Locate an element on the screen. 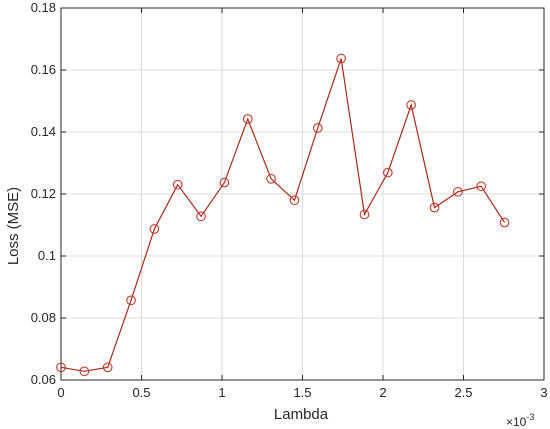  y-tick-label: 0.06 is located at coordinates (43, 379).